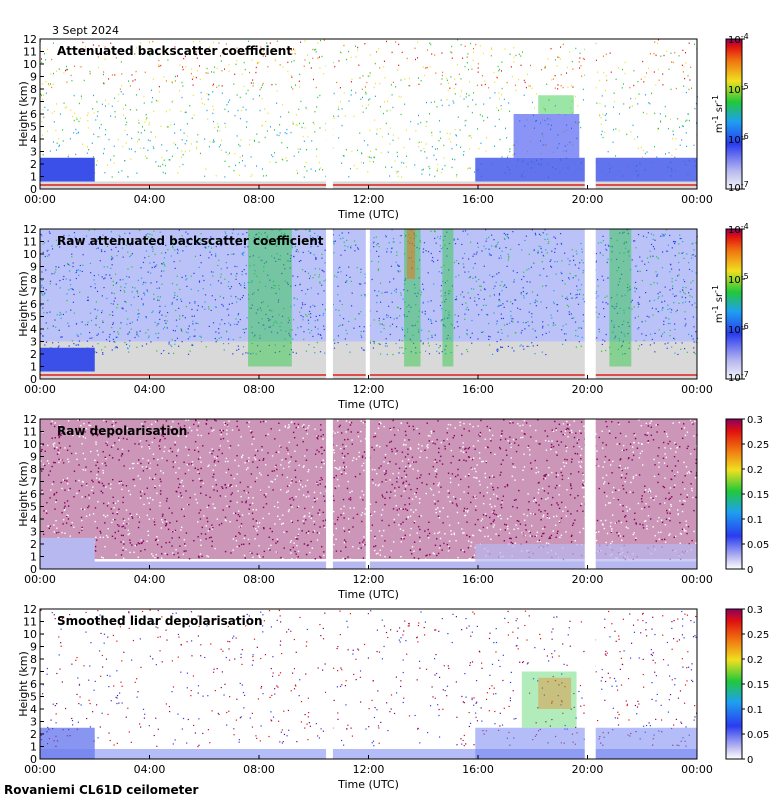 This screenshot has width=780, height=800. I want to click on colorbar-tick-label: 10⁻⁶, so click(738, 329).